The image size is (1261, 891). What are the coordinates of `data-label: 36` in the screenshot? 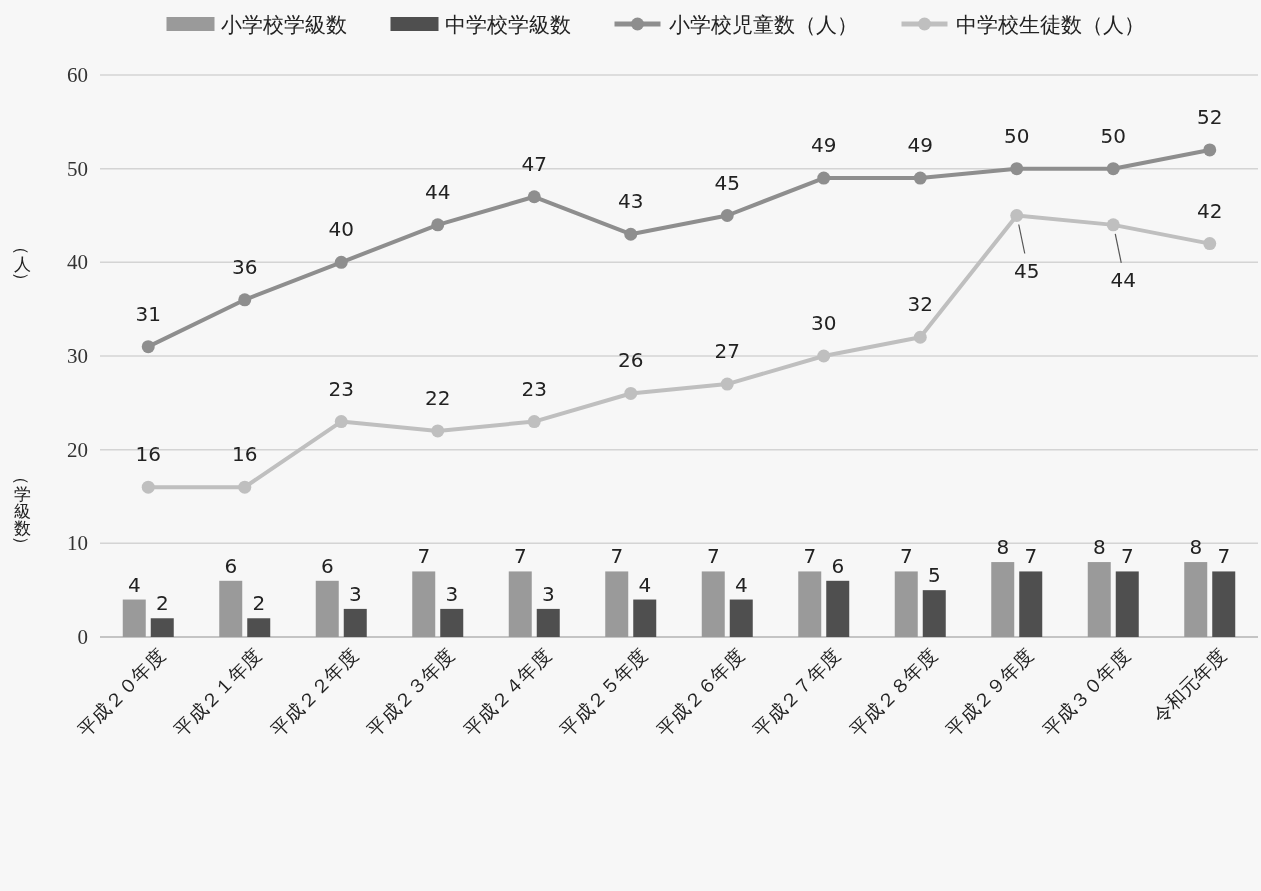 It's located at (245, 266).